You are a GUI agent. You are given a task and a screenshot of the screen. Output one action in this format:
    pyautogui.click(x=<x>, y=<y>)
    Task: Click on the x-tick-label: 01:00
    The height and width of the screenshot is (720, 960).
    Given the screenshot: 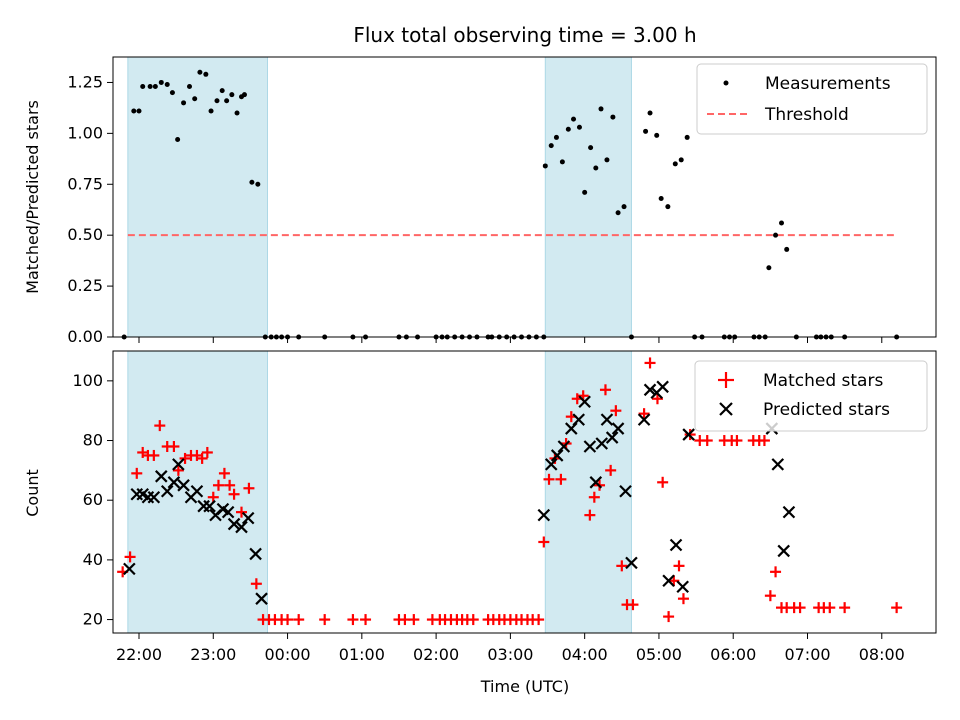 What is the action you would take?
    pyautogui.click(x=362, y=654)
    